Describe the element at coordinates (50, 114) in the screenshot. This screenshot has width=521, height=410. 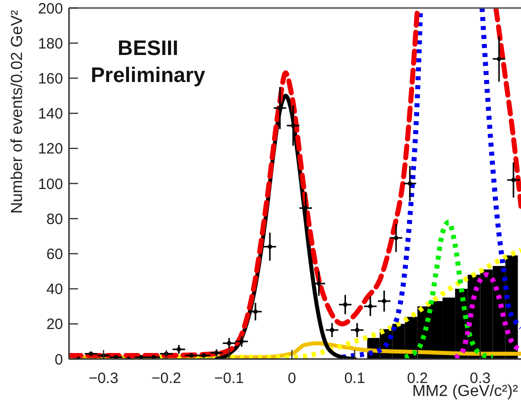
I see `y-tick-label: 140` at that location.